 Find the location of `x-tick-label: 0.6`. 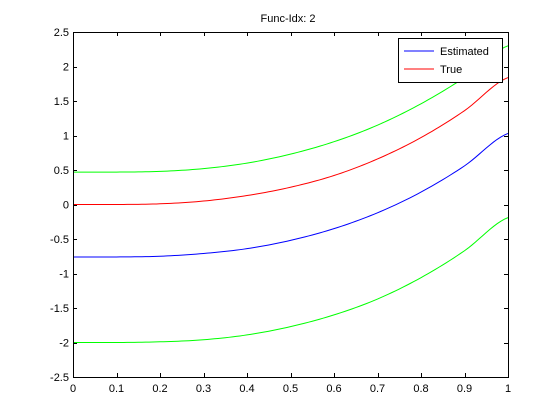

x-tick-label: 0.6 is located at coordinates (333, 389).